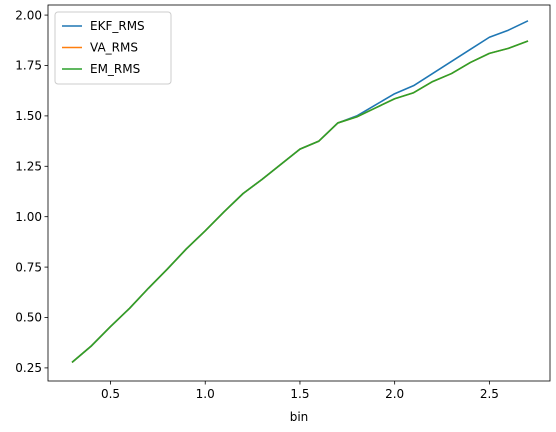 The image size is (556, 432). I want to click on x-tick-label: 1.0, so click(205, 394).